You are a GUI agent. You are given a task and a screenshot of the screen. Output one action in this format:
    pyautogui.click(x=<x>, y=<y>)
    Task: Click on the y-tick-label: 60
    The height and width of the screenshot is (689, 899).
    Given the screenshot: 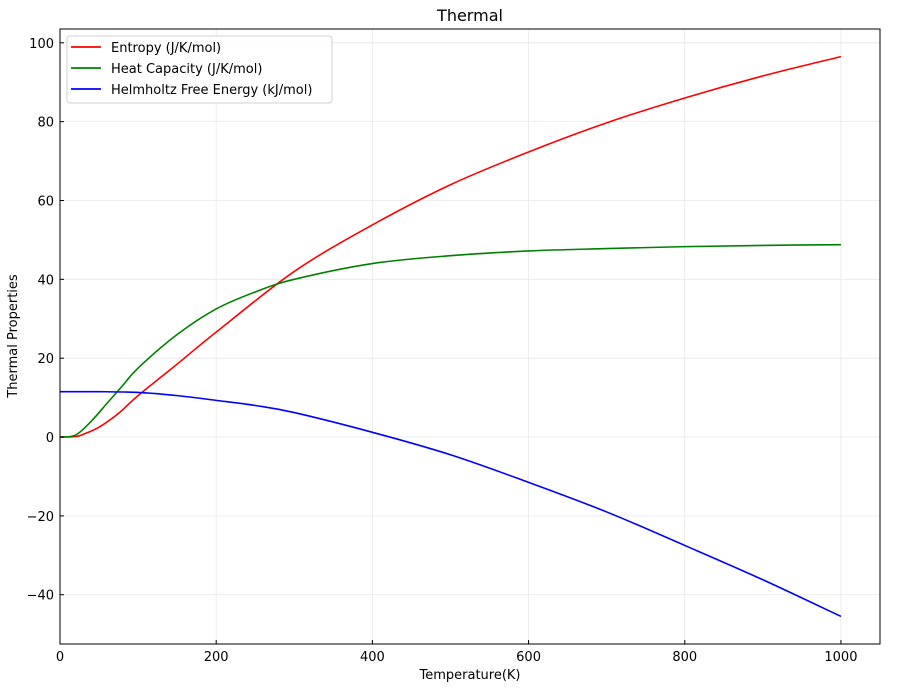 What is the action you would take?
    pyautogui.click(x=45, y=201)
    